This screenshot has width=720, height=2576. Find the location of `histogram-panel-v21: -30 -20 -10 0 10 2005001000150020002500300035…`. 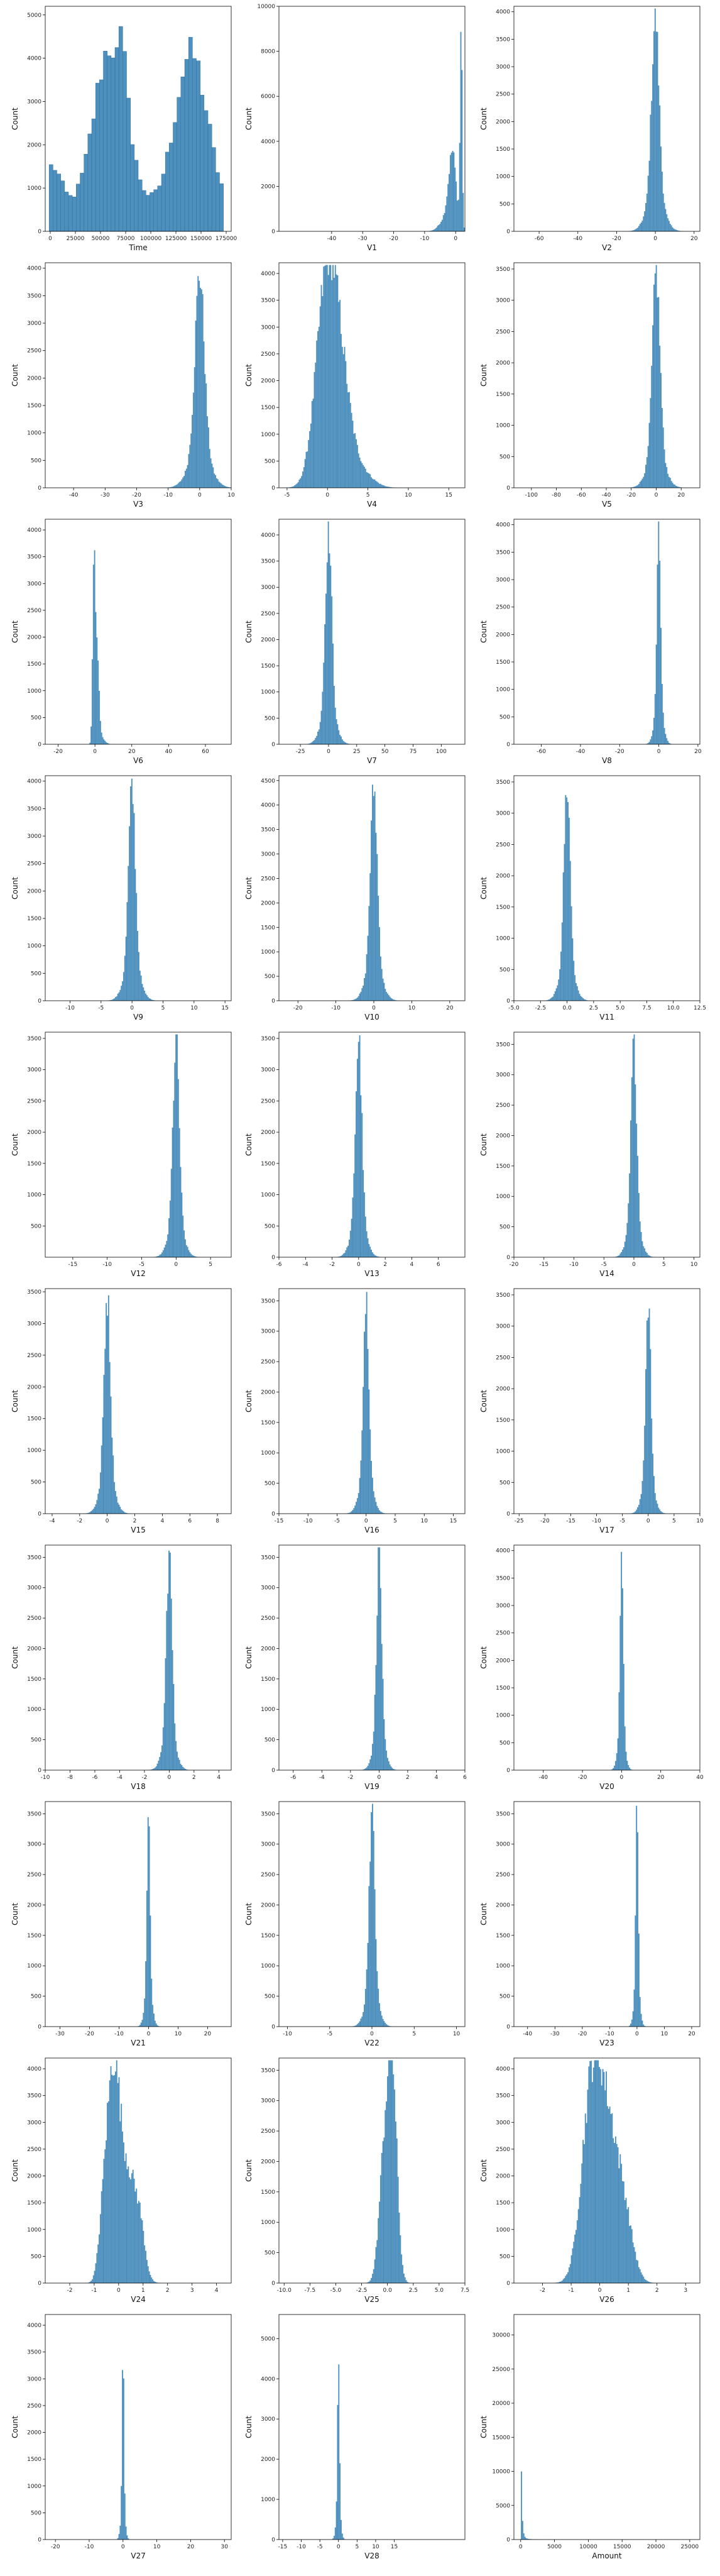

histogram-panel-v21: -30 -20 -10 0 10 2005001000150020002500300035… is located at coordinates (121, 1924).